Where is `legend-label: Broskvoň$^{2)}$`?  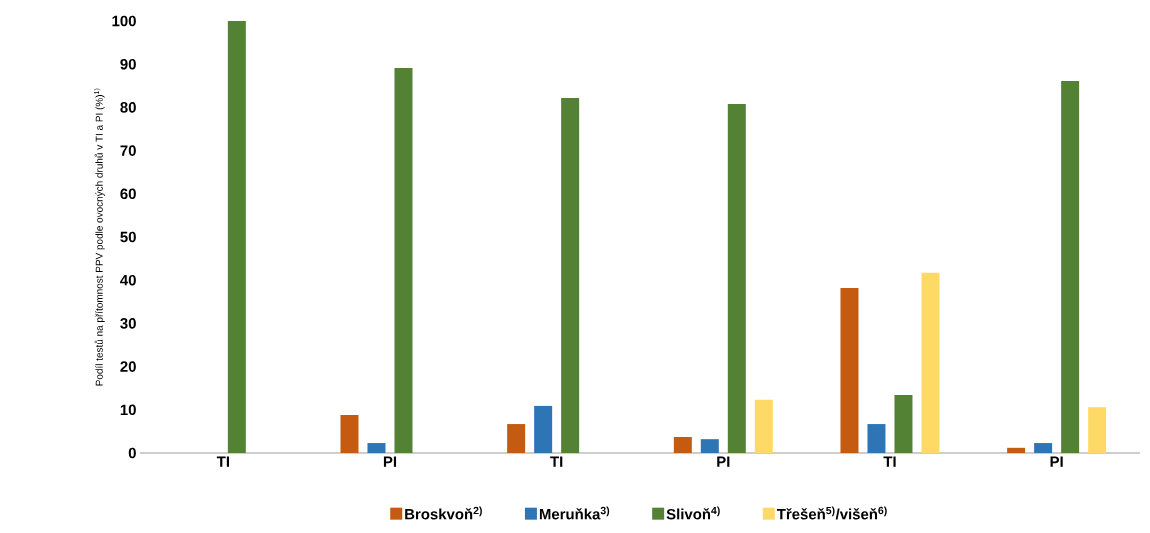
legend-label: Broskvoň$^{2)}$ is located at coordinates (443, 513).